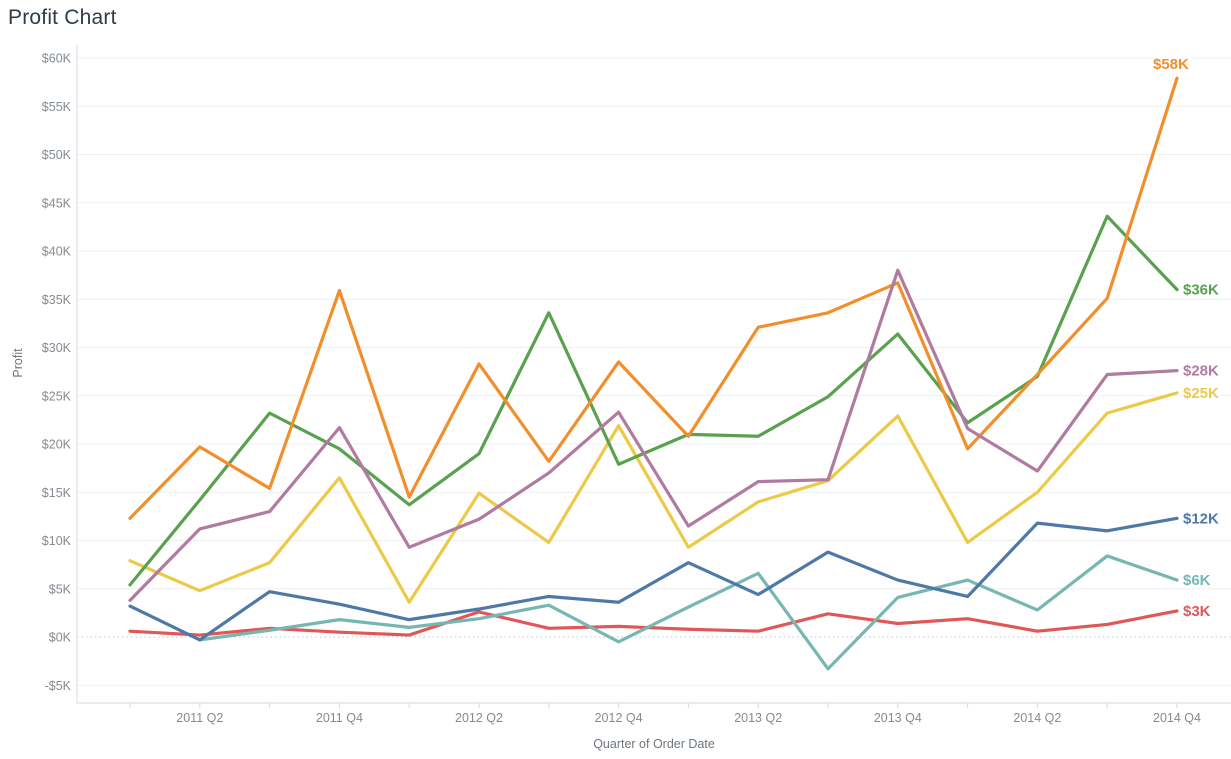 This screenshot has width=1231, height=759. I want to click on blue-series-line, so click(653, 579).